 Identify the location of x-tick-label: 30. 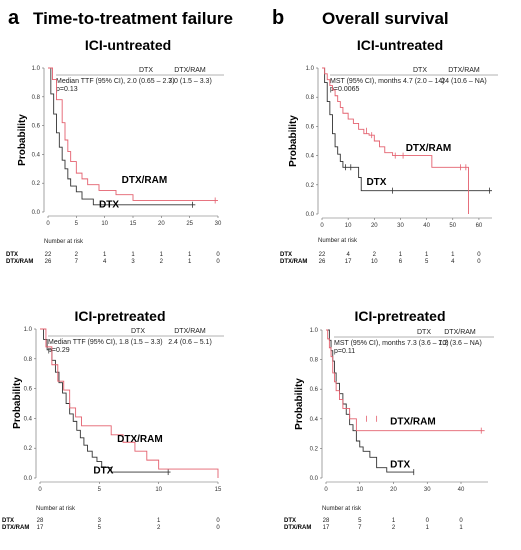
(218, 224).